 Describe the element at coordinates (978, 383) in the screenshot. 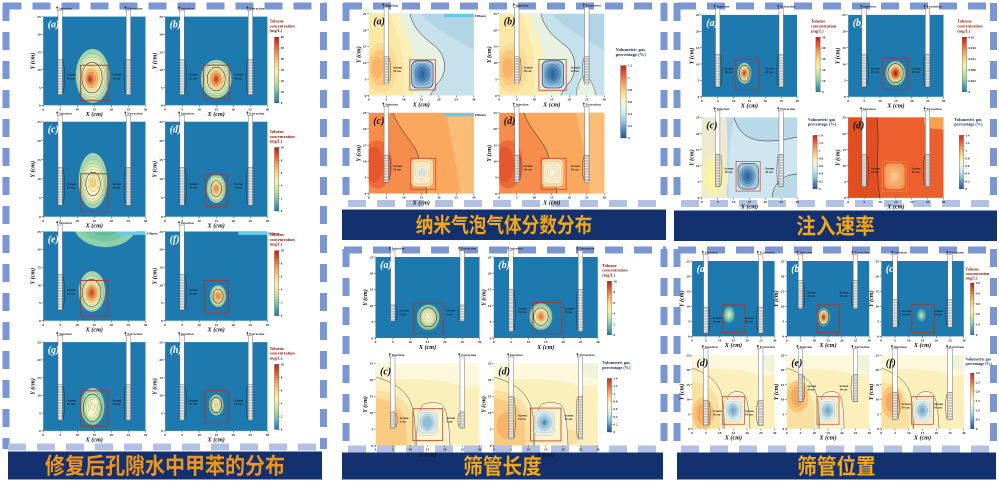

I see `svg-text: 2.5` at that location.